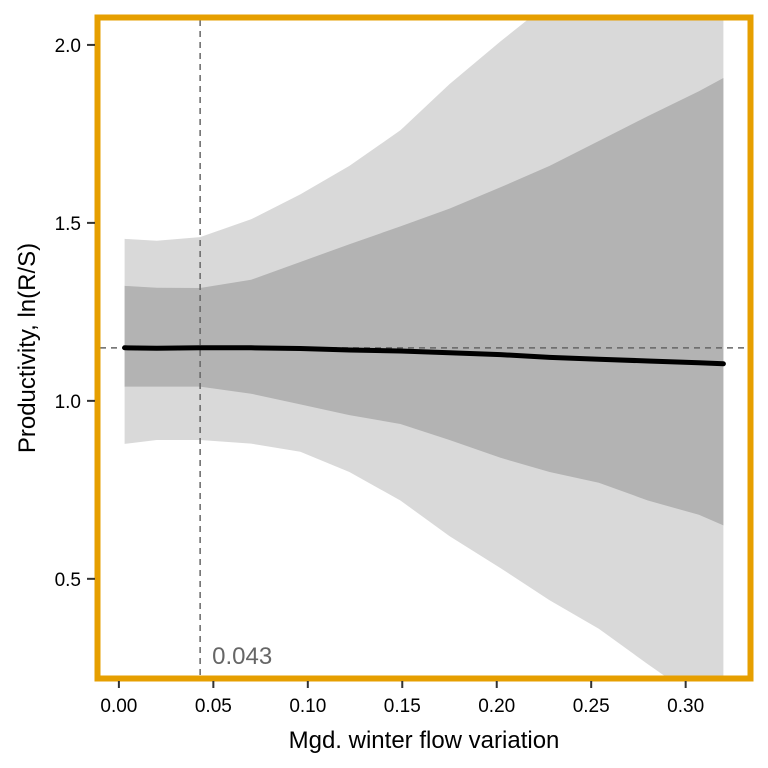 This screenshot has height=768, width=768. What do you see at coordinates (496, 706) in the screenshot?
I see `x-tick-label: 0.20` at bounding box center [496, 706].